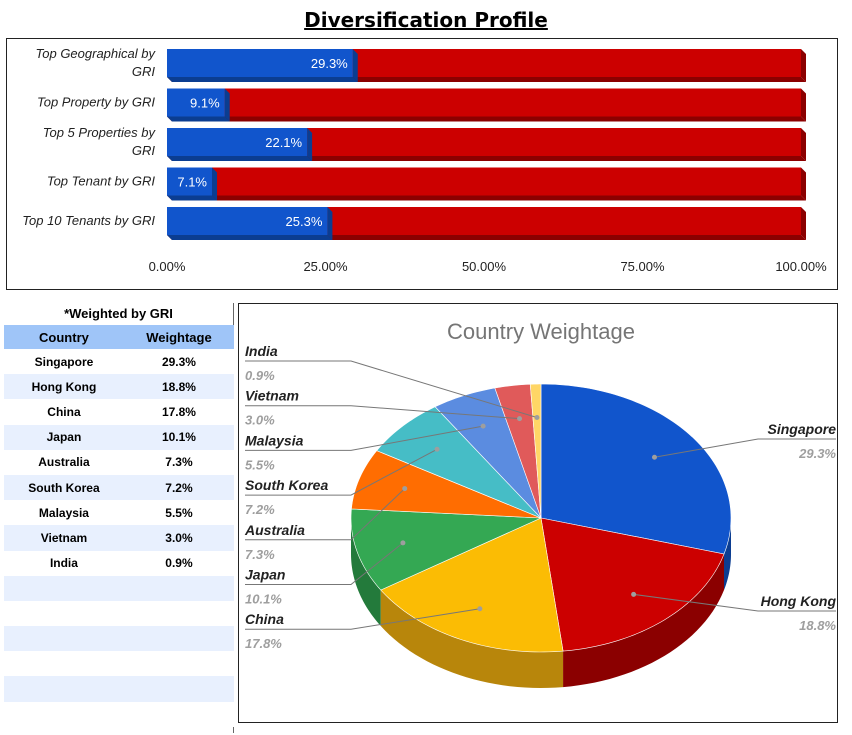 This screenshot has height=735, width=852. What do you see at coordinates (88, 220) in the screenshot?
I see `category-label-line: Top 10 Tenants by GRI` at bounding box center [88, 220].